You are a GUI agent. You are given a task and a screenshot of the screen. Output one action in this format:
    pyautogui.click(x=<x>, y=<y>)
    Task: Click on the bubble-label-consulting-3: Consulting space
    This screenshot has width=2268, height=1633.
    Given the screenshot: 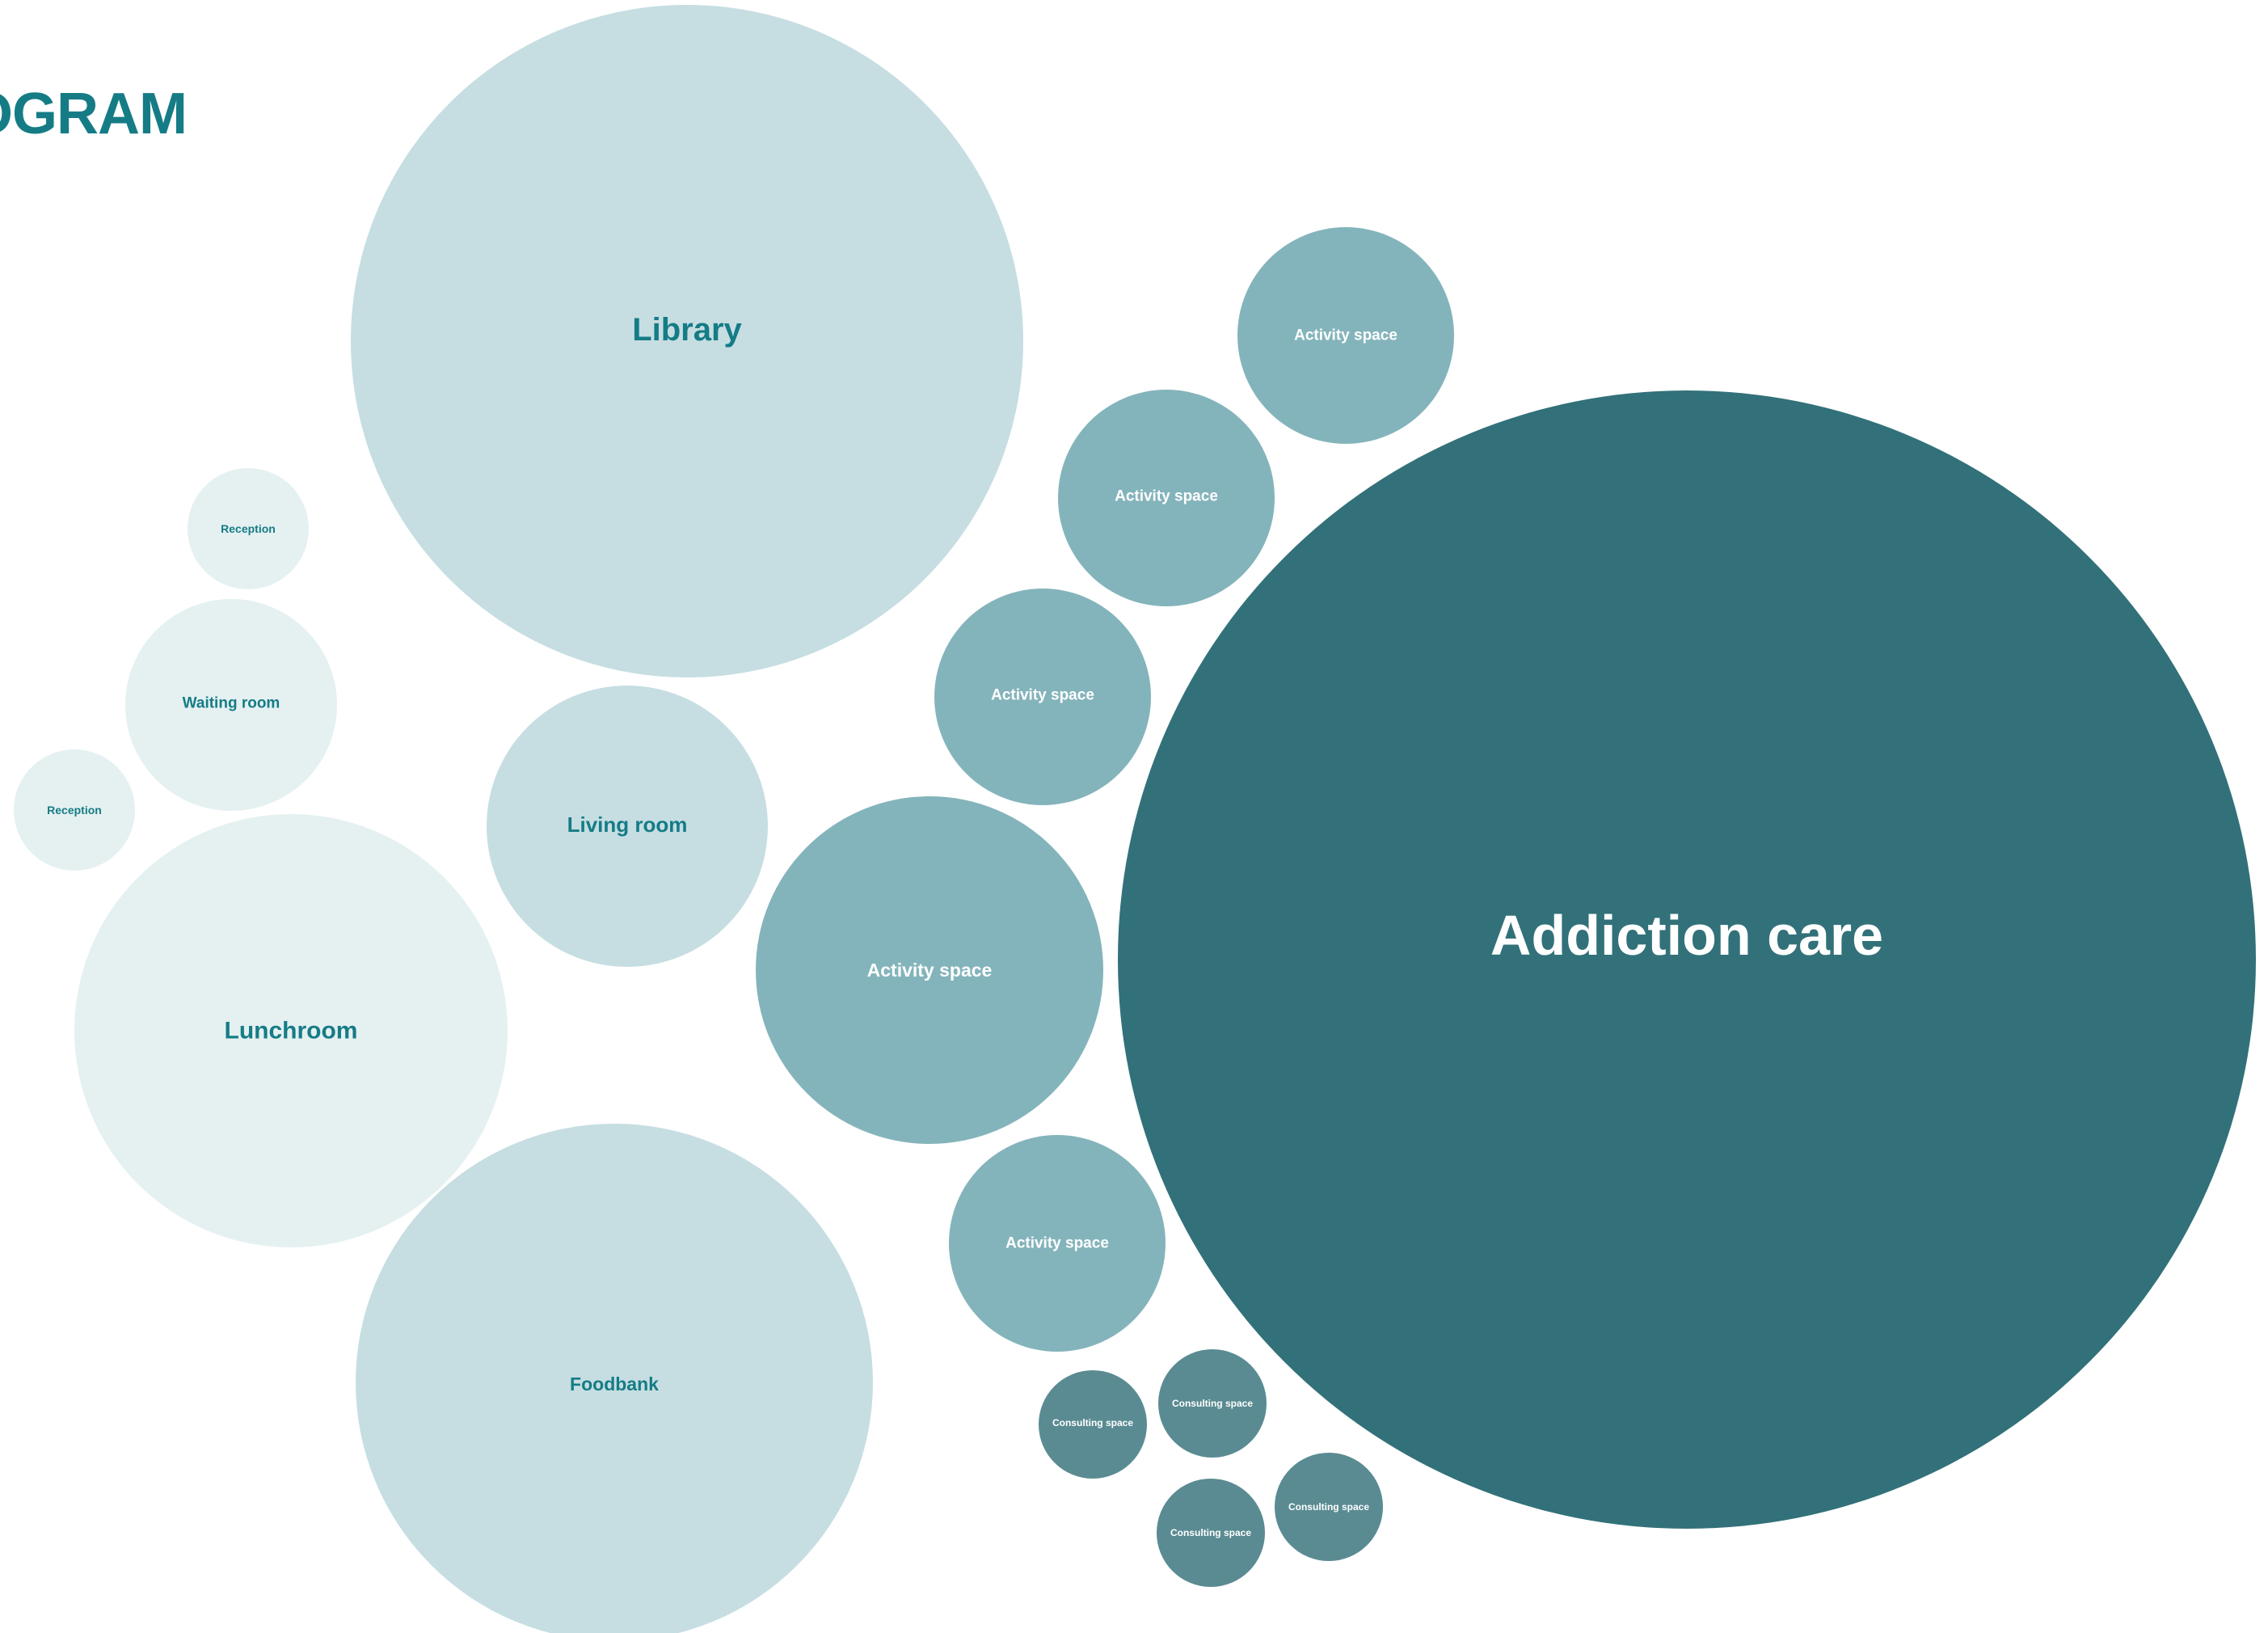 What is the action you would take?
    pyautogui.click(x=1210, y=1533)
    